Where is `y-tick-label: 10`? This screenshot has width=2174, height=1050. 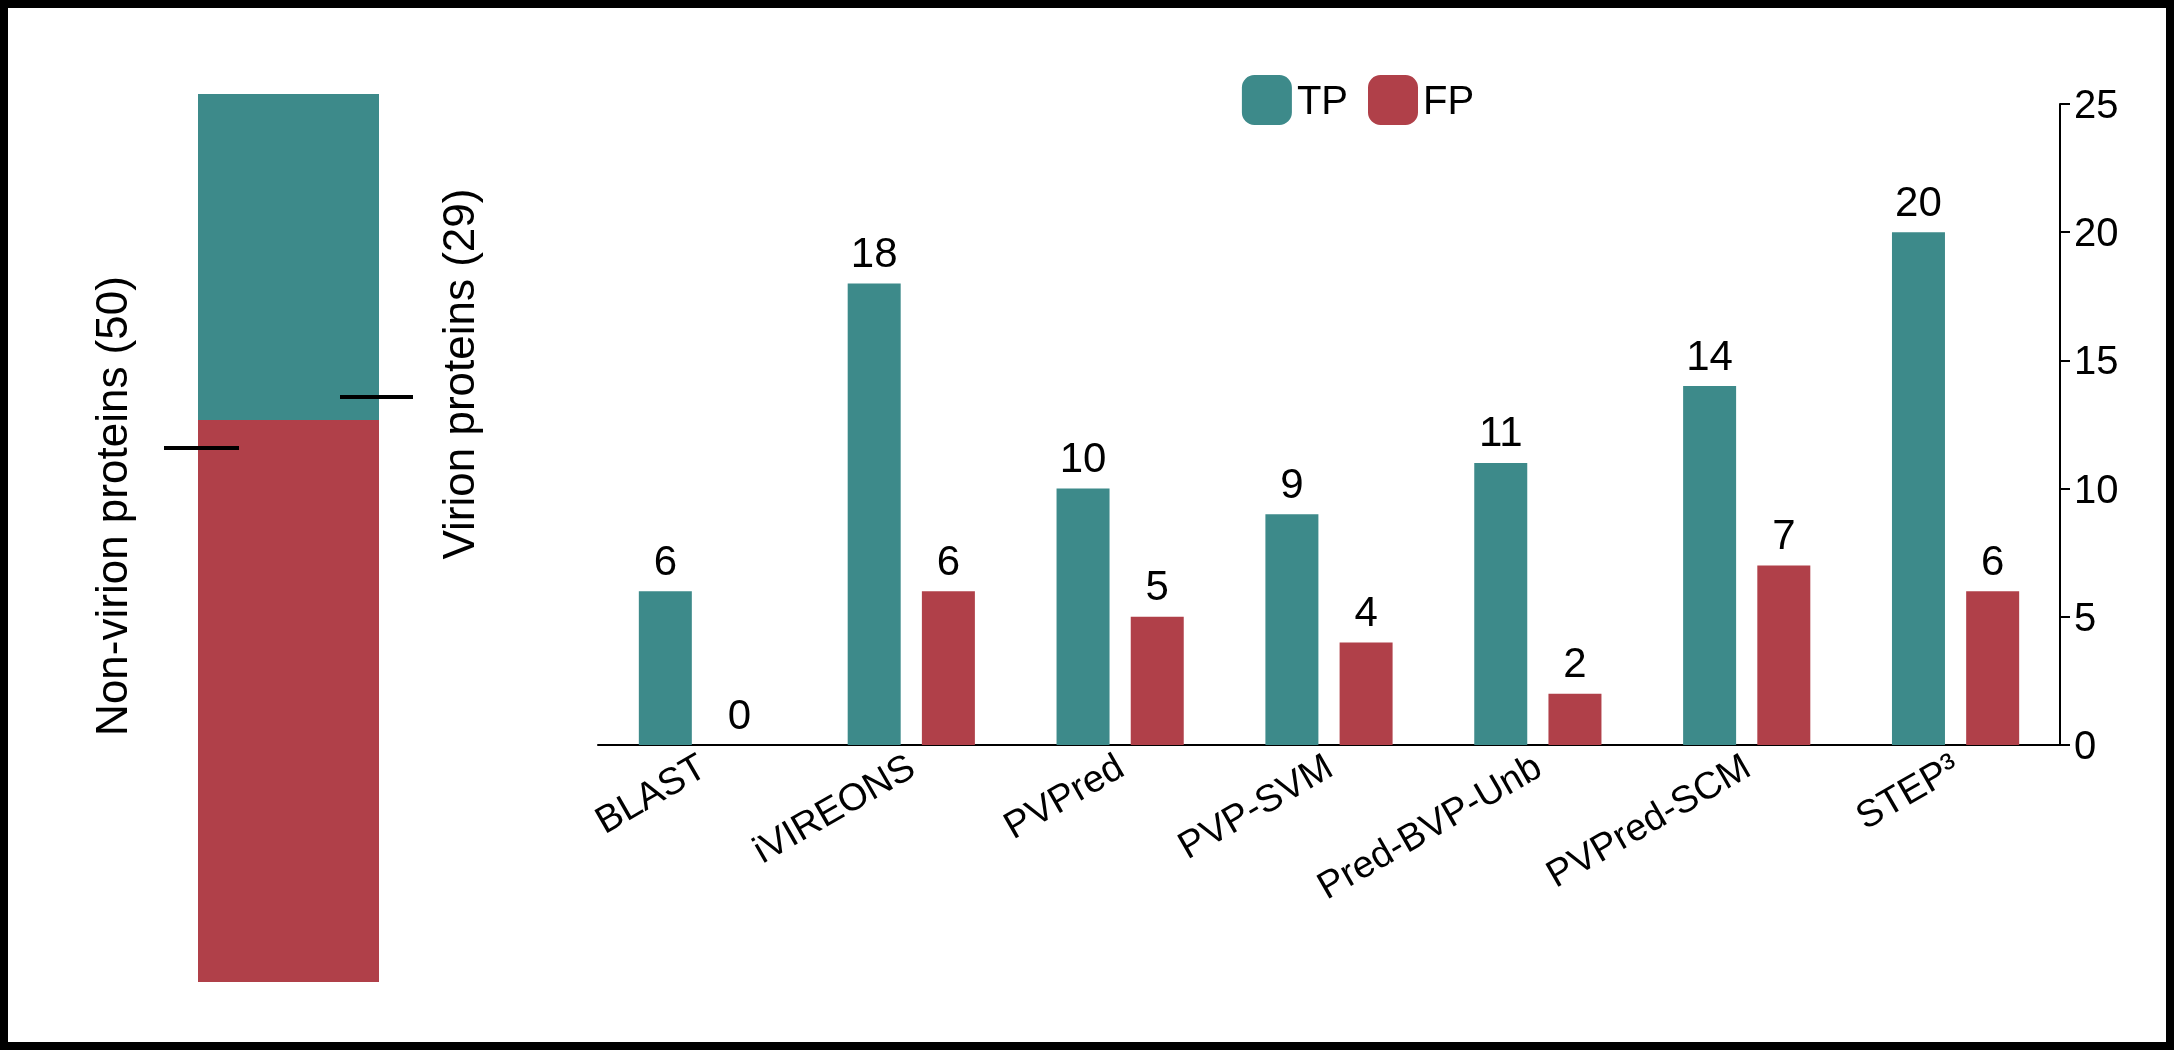 y-tick-label: 10 is located at coordinates (2096, 488).